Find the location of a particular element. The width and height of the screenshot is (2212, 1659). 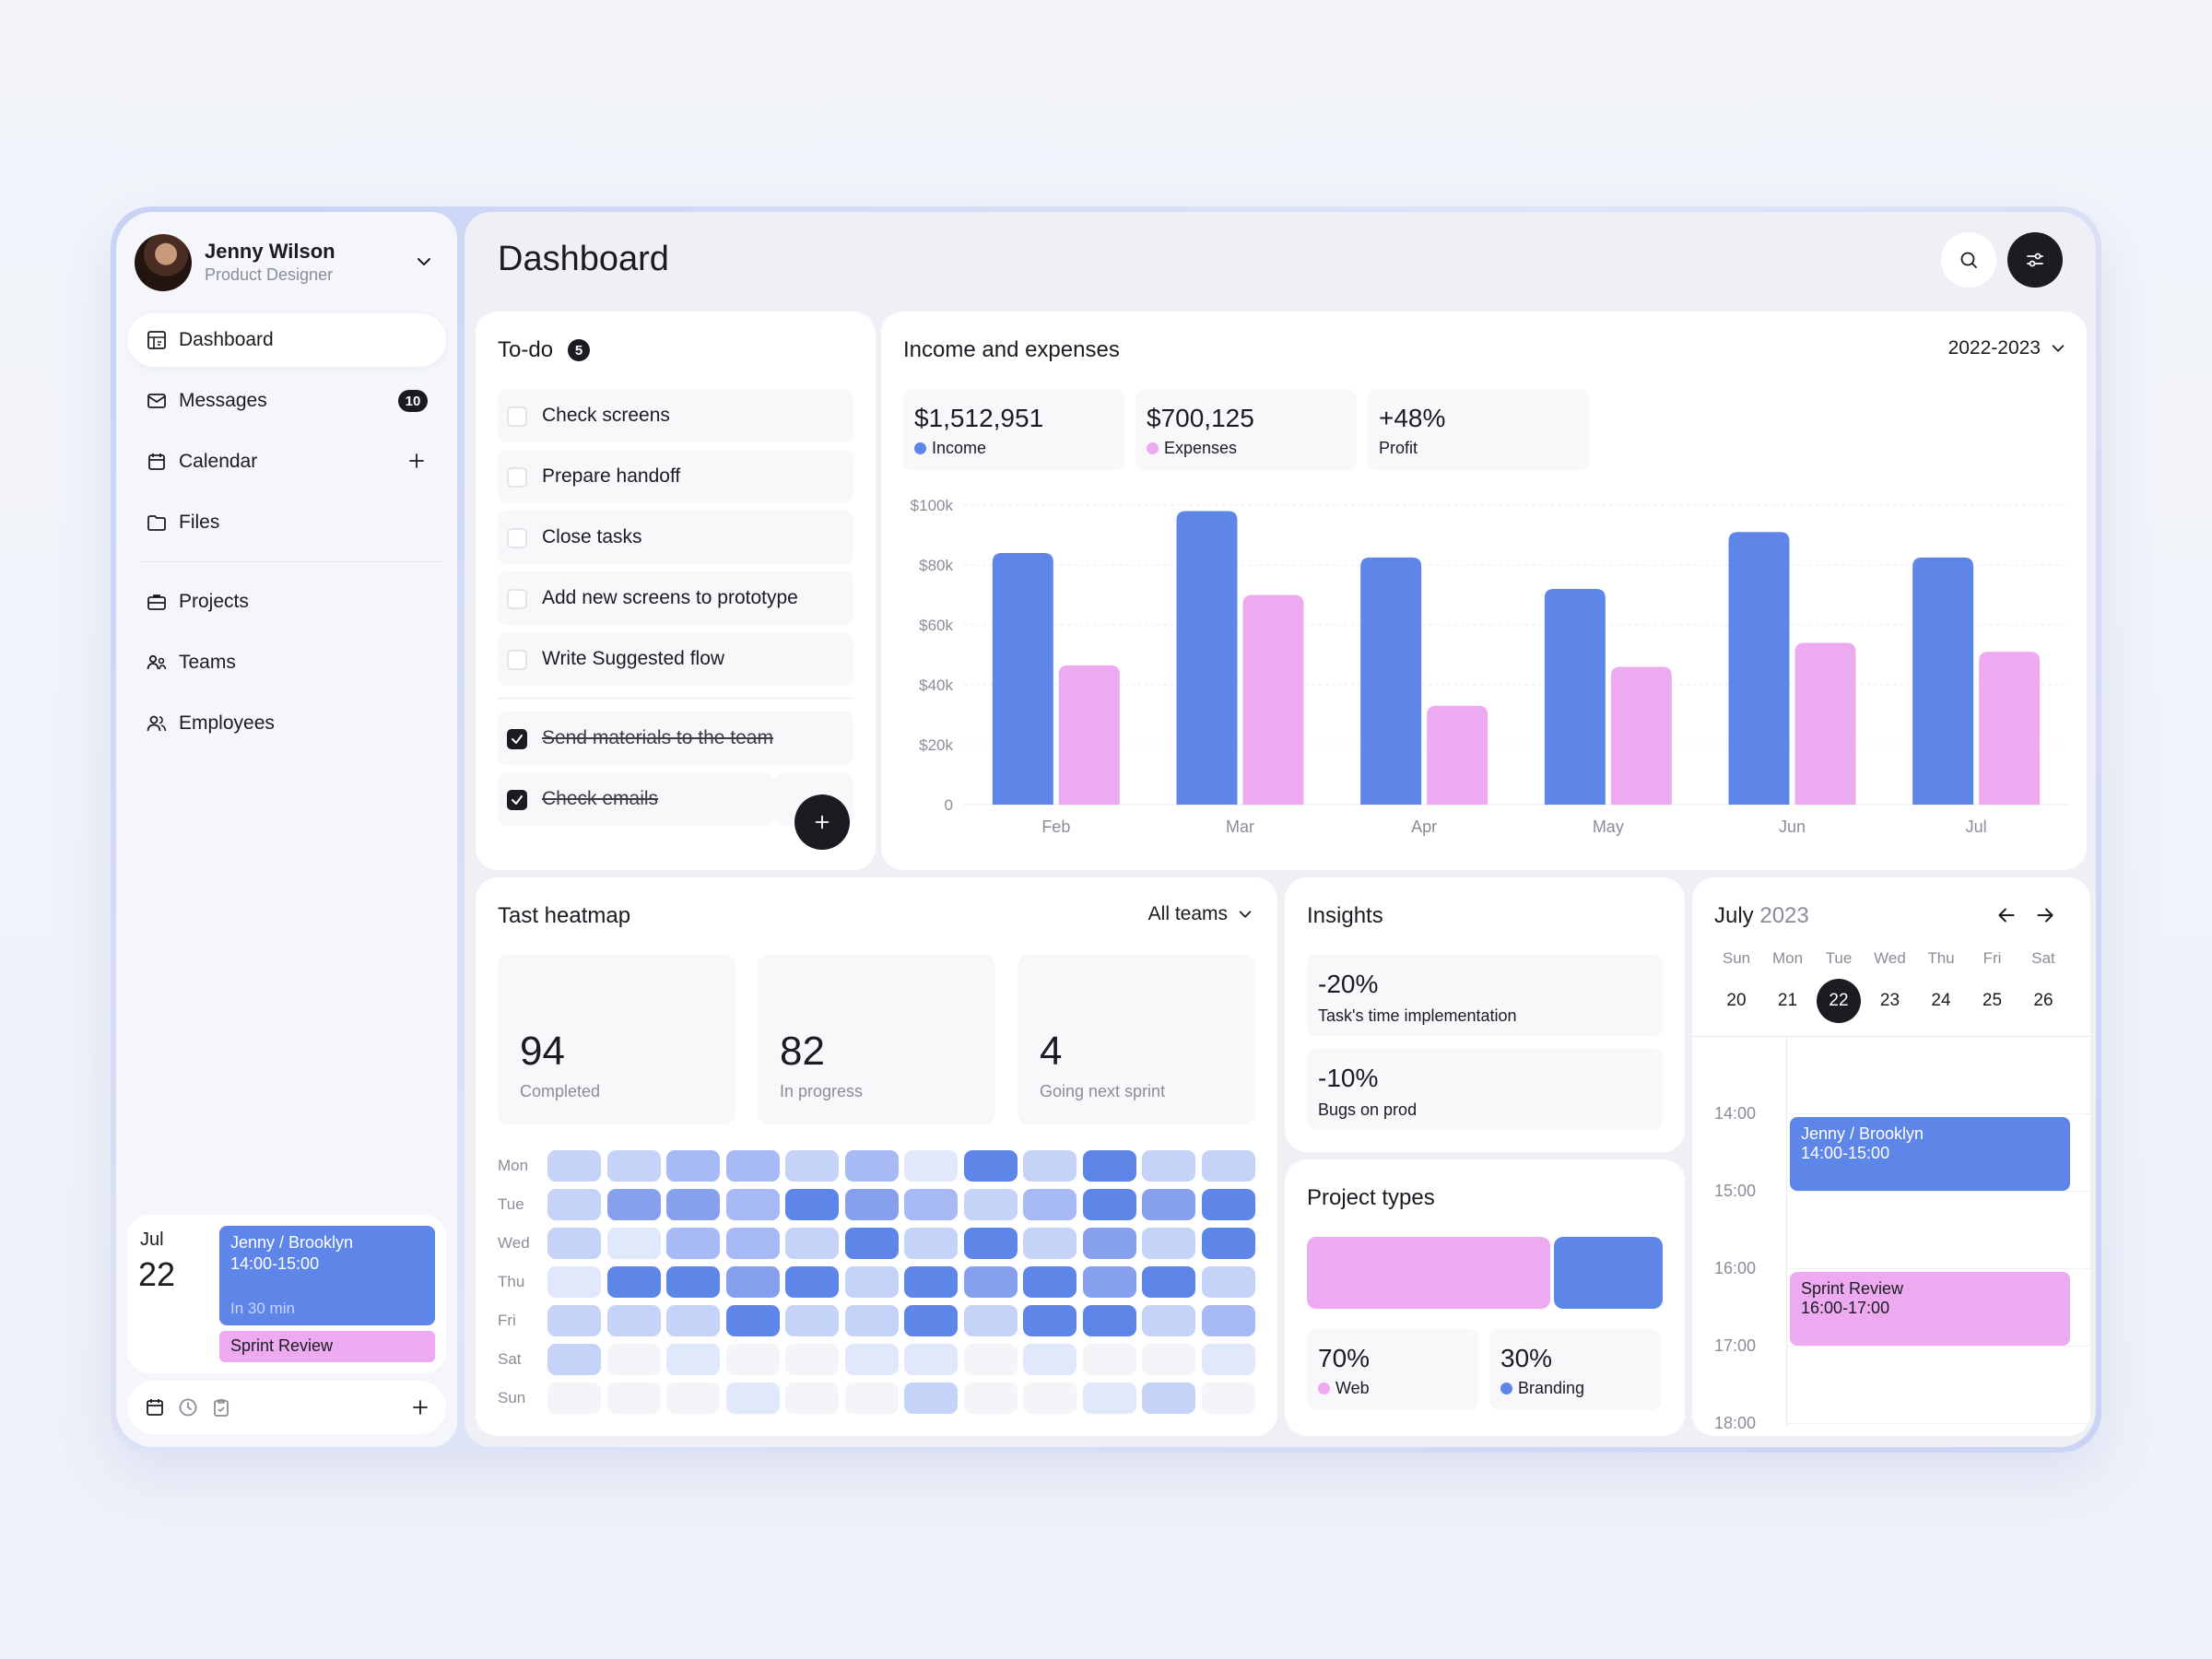

calendar-date: 20 is located at coordinates (1736, 1000).